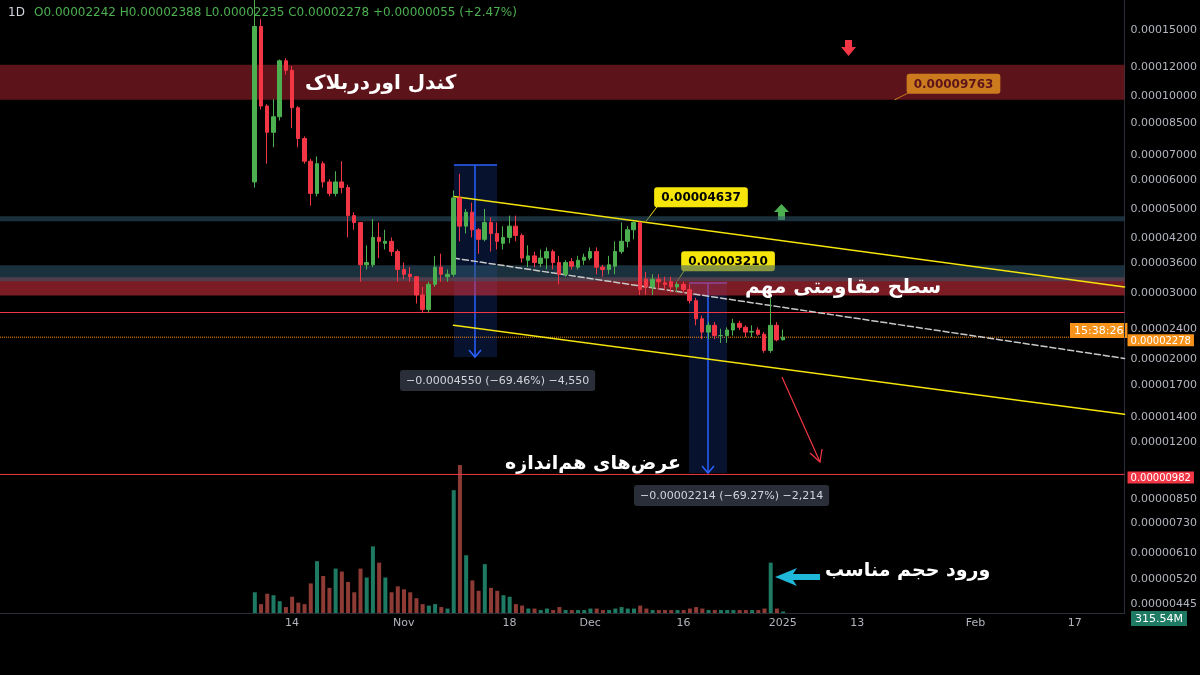 The height and width of the screenshot is (675, 1200). What do you see at coordinates (701, 197) in the screenshot?
I see `annotation: 0.00004637` at bounding box center [701, 197].